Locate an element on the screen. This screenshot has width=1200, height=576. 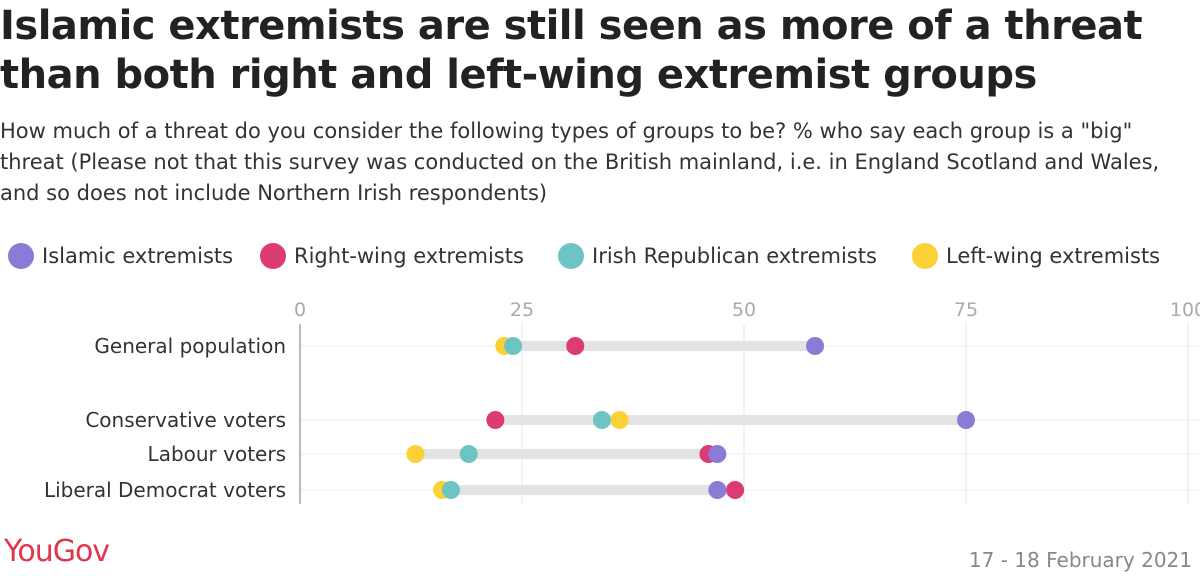
category-label: Conservative voters is located at coordinates (185, 420).